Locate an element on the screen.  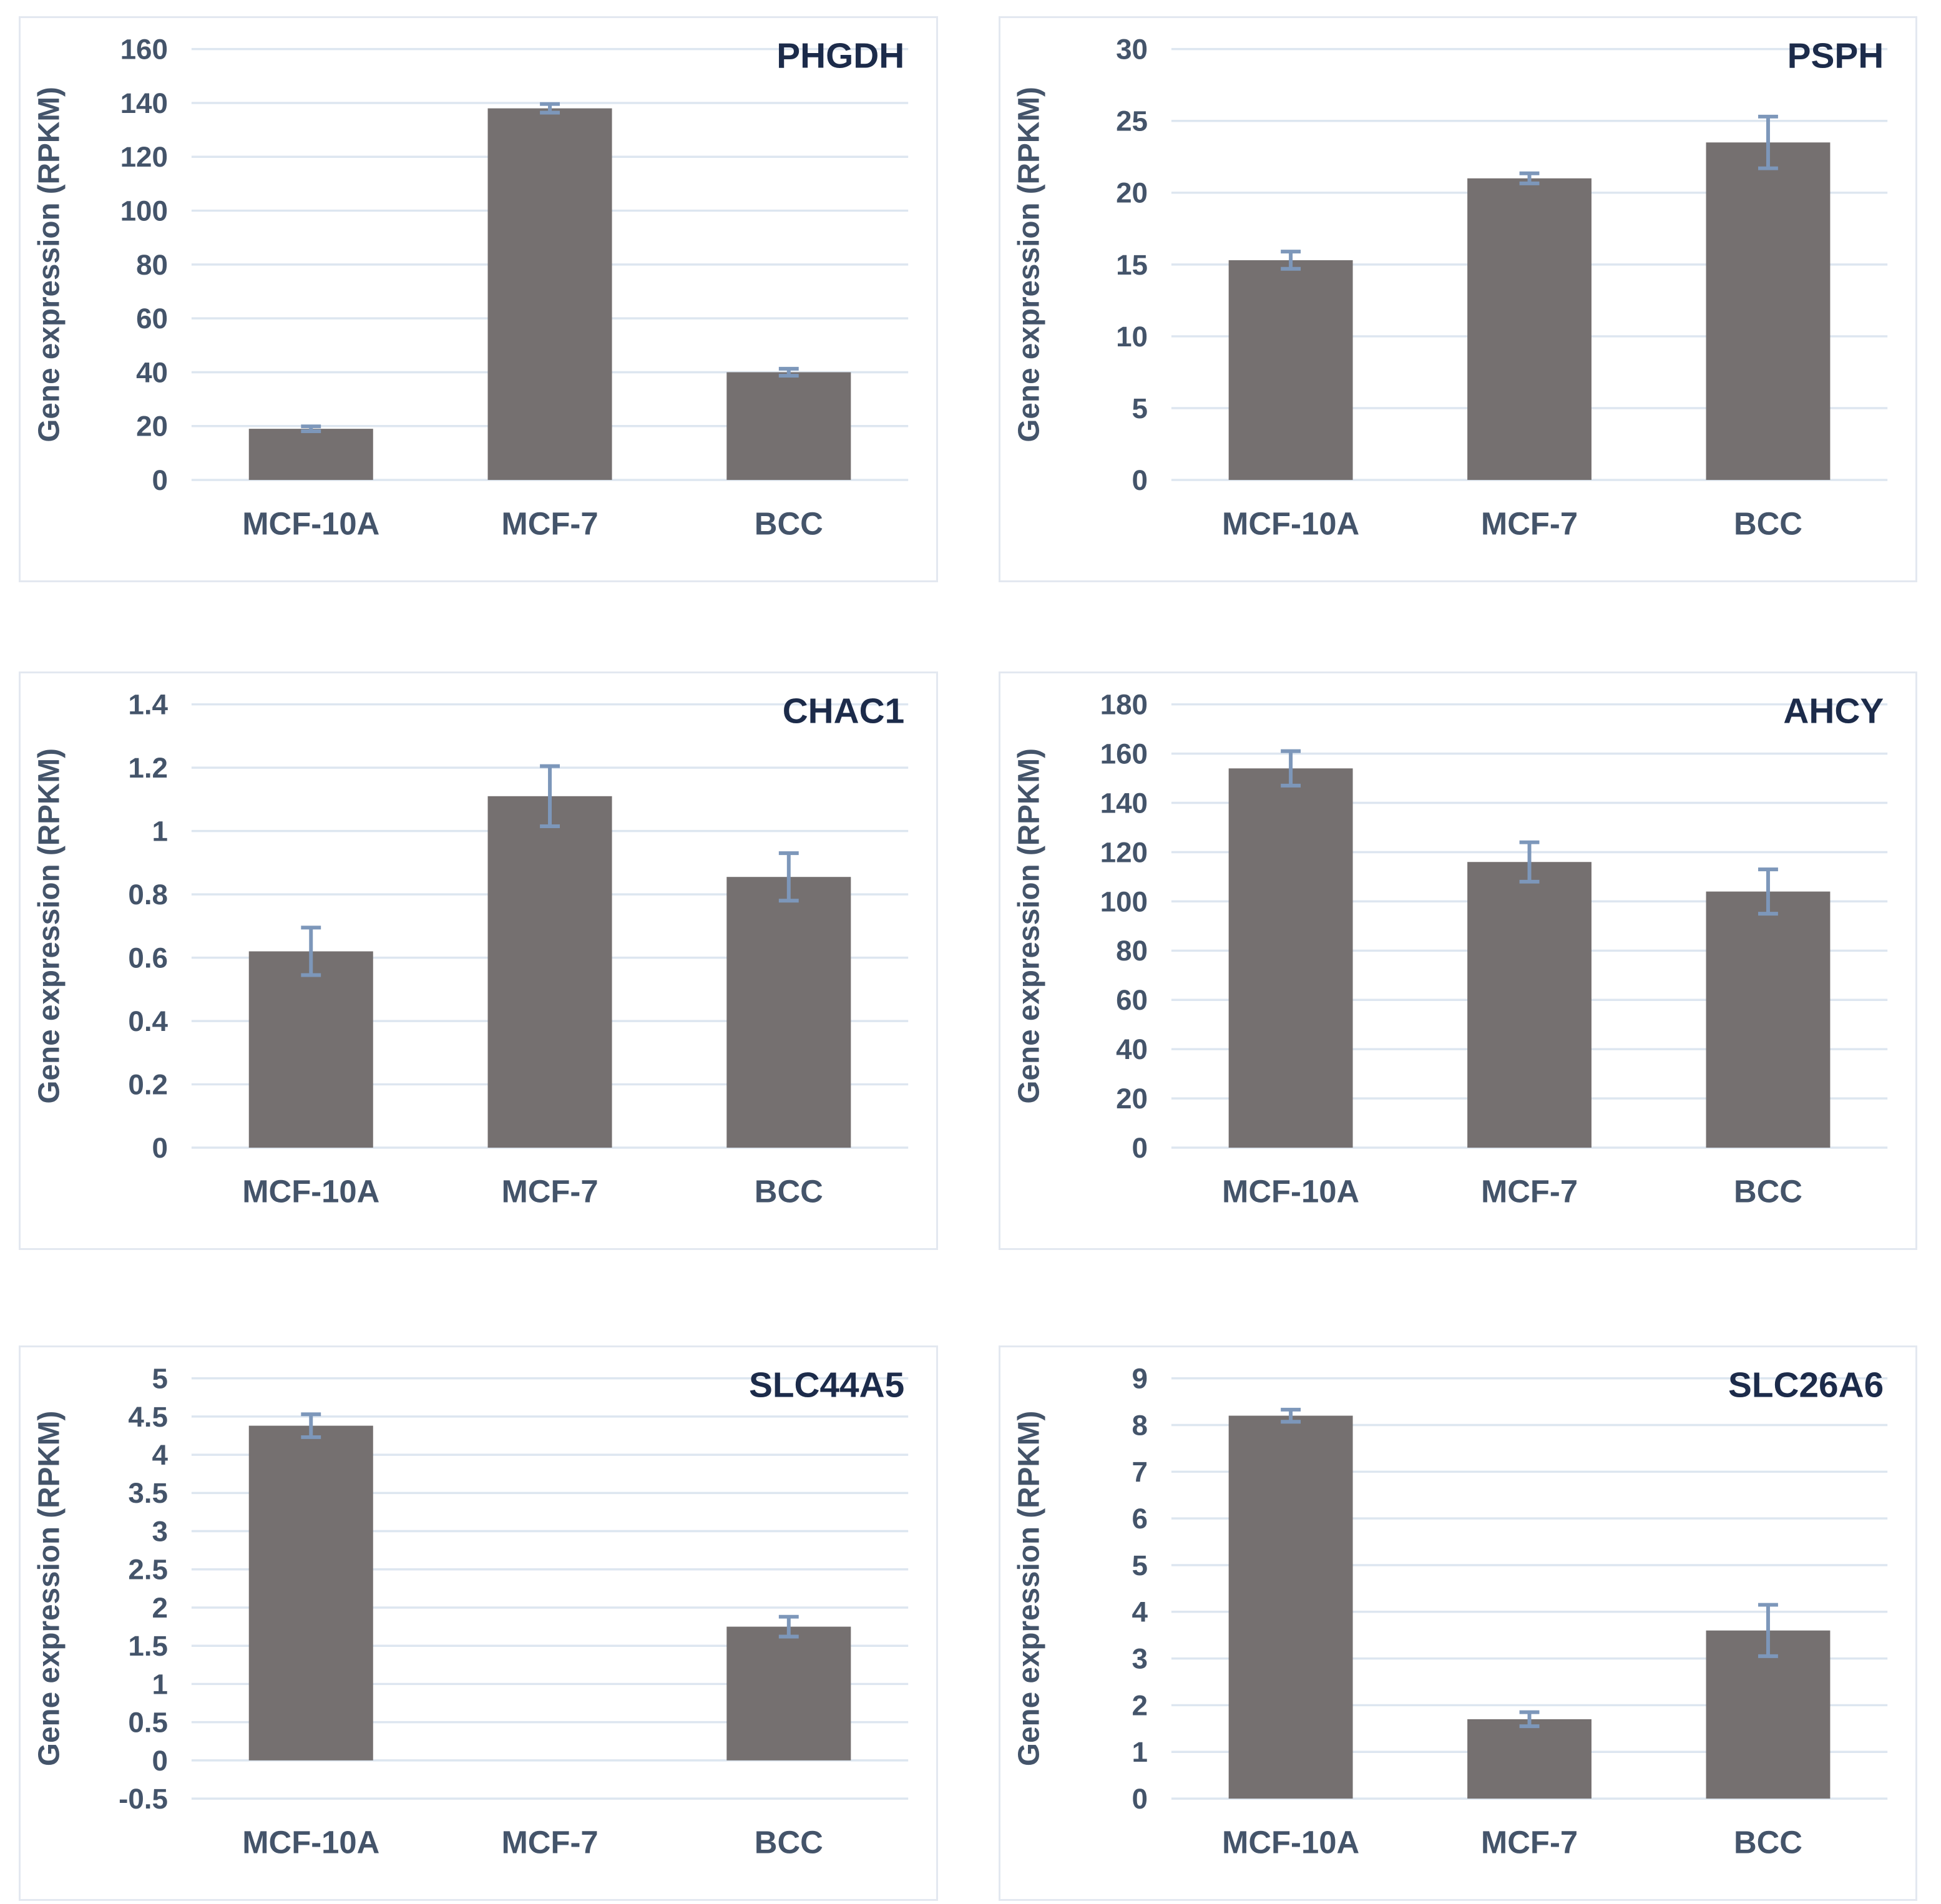
y-tick-label: 2.5 is located at coordinates (148, 1570).